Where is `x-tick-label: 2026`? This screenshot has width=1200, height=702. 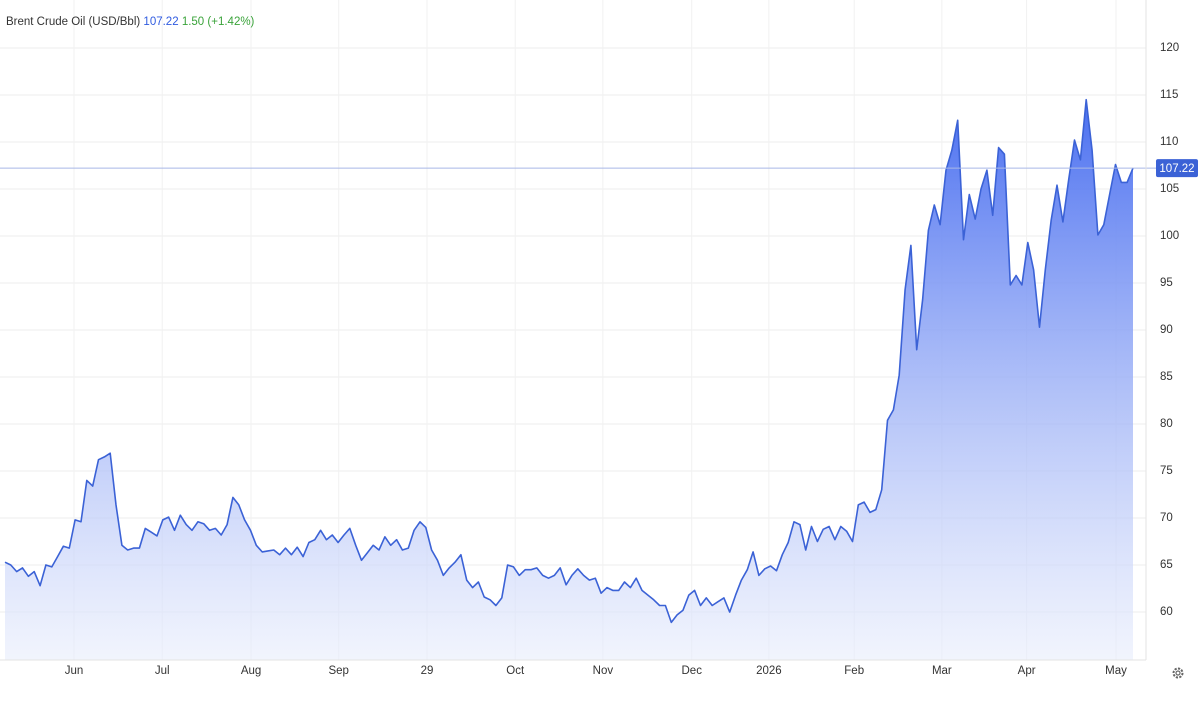 x-tick-label: 2026 is located at coordinates (769, 671).